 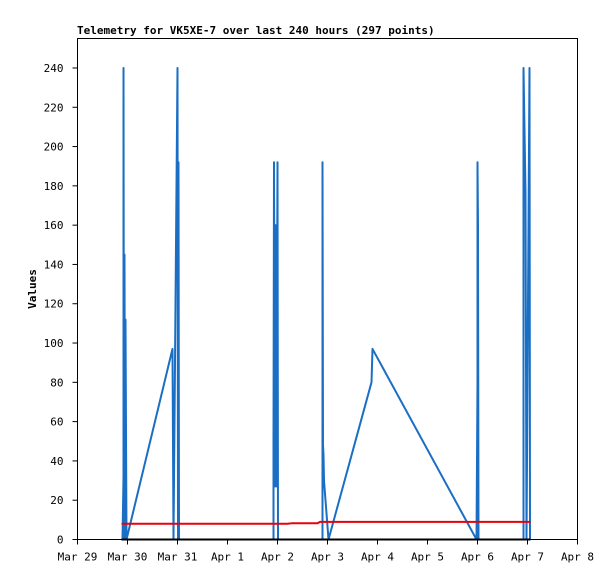 I want to click on x-tick-label: Apr 6, so click(x=477, y=557).